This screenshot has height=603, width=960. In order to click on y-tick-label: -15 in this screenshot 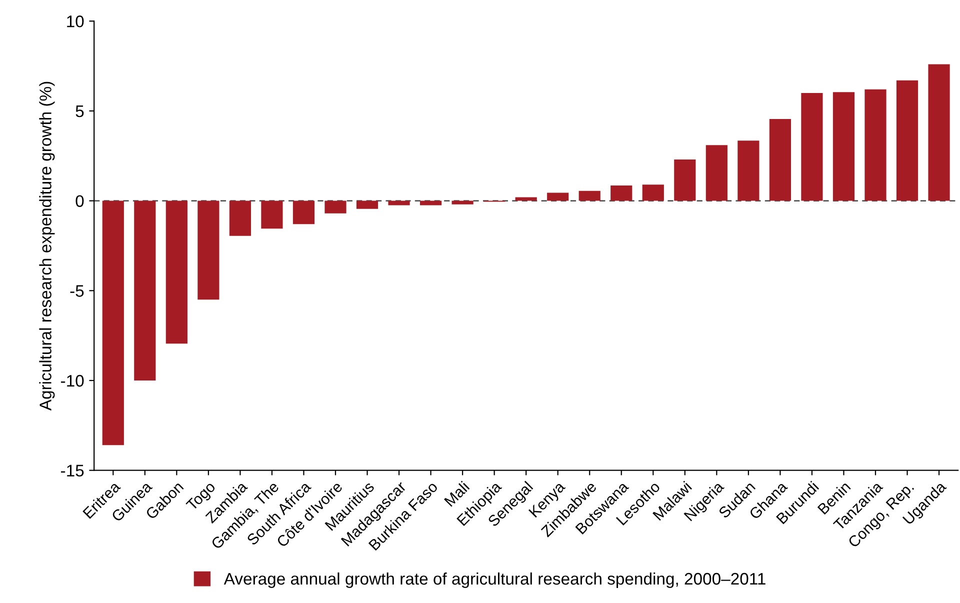, I will do `click(72, 470)`.